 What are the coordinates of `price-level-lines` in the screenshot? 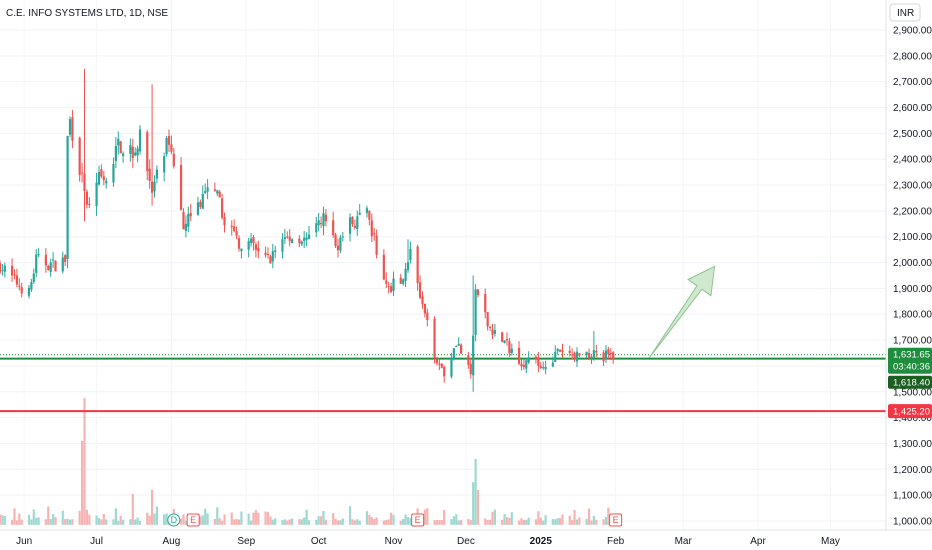 It's located at (443, 383).